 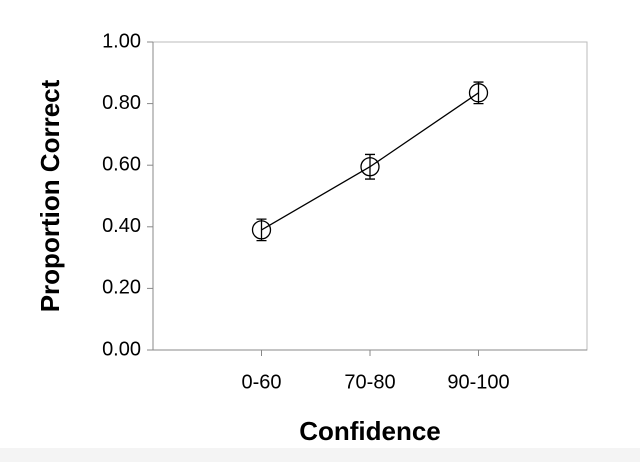 What do you see at coordinates (121, 226) in the screenshot?
I see `y-tick-label: 0.40` at bounding box center [121, 226].